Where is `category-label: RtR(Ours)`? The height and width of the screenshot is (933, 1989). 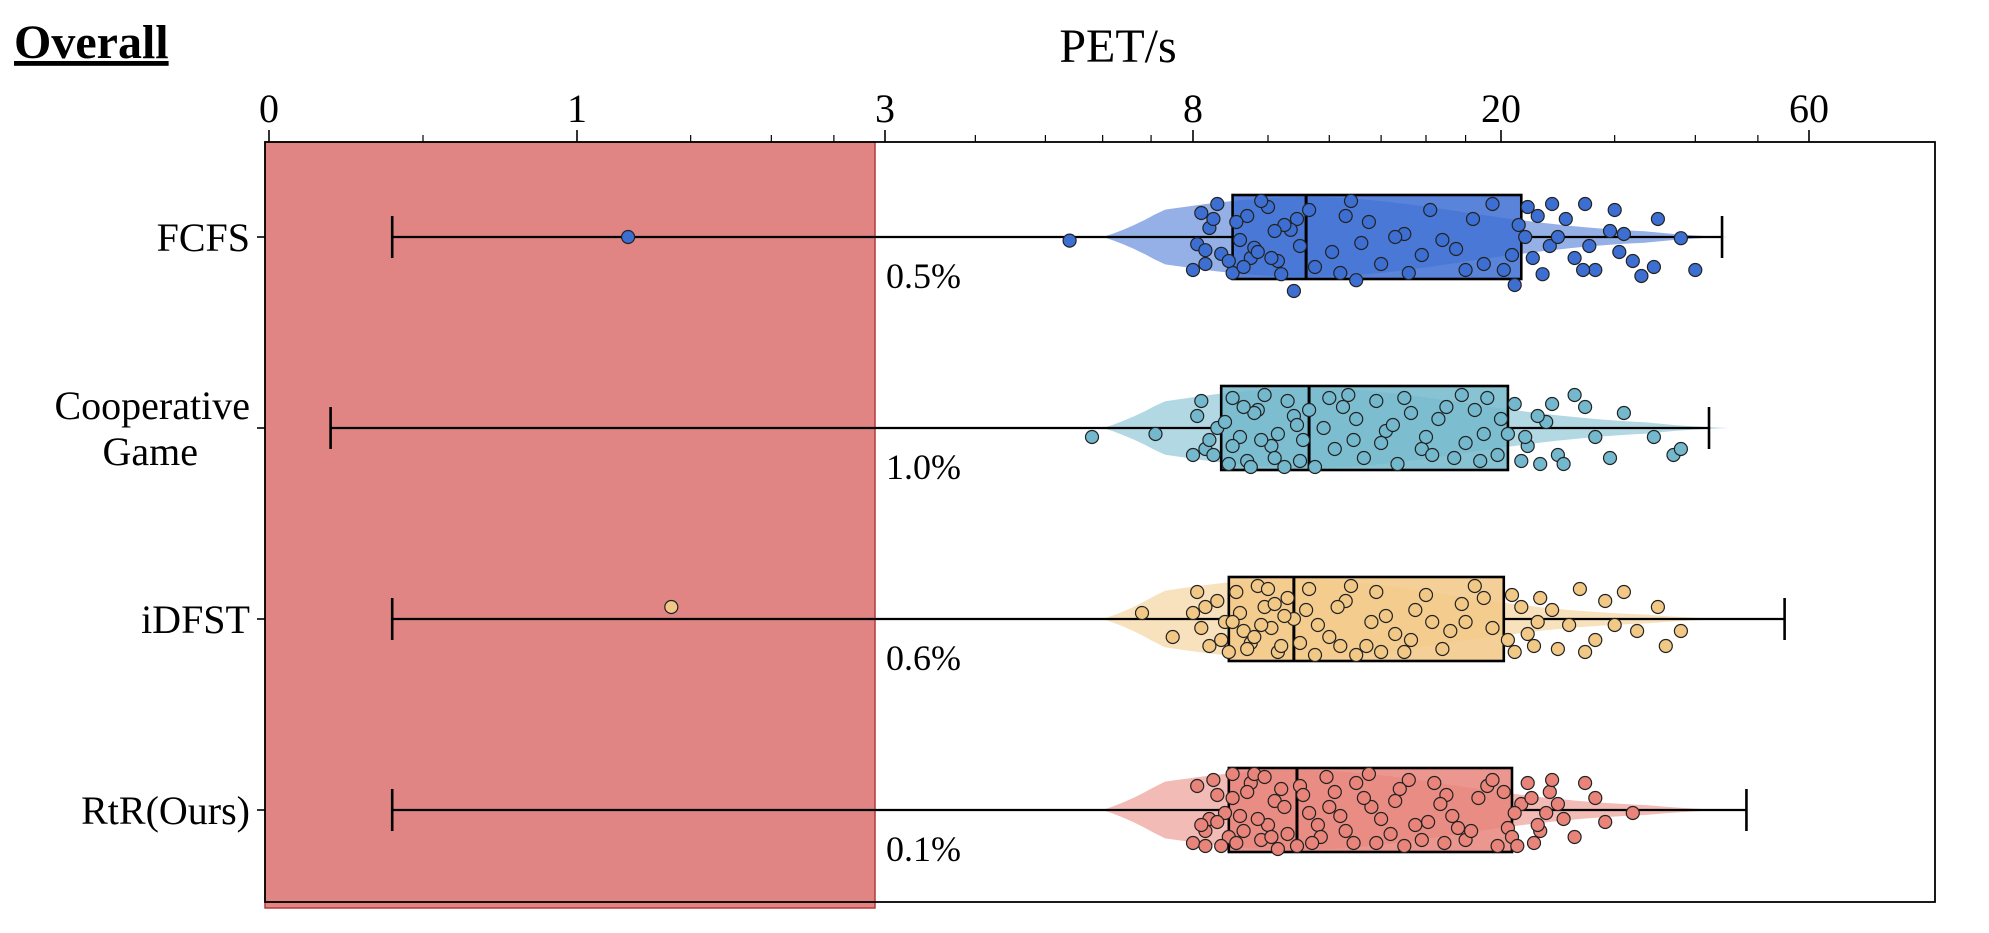 category-label: RtR(Ours) is located at coordinates (165, 810).